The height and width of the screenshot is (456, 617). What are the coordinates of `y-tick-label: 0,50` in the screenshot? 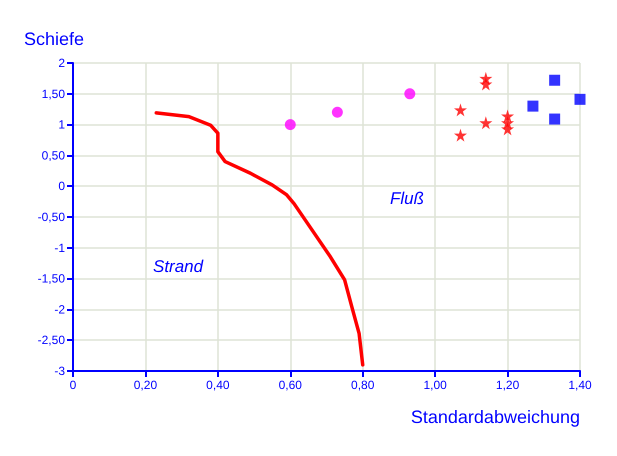 It's located at (54, 155).